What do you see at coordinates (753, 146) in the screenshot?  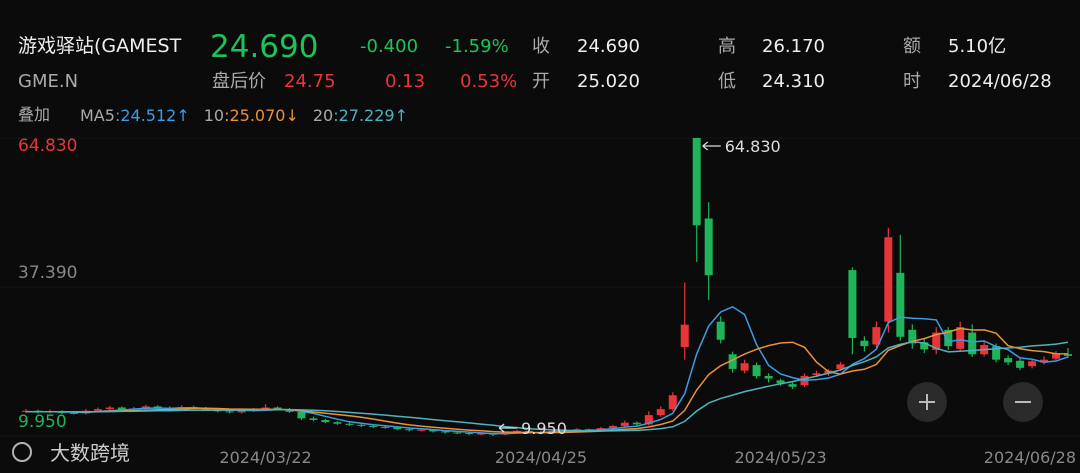 I see `annotation-label: 64.830` at bounding box center [753, 146].